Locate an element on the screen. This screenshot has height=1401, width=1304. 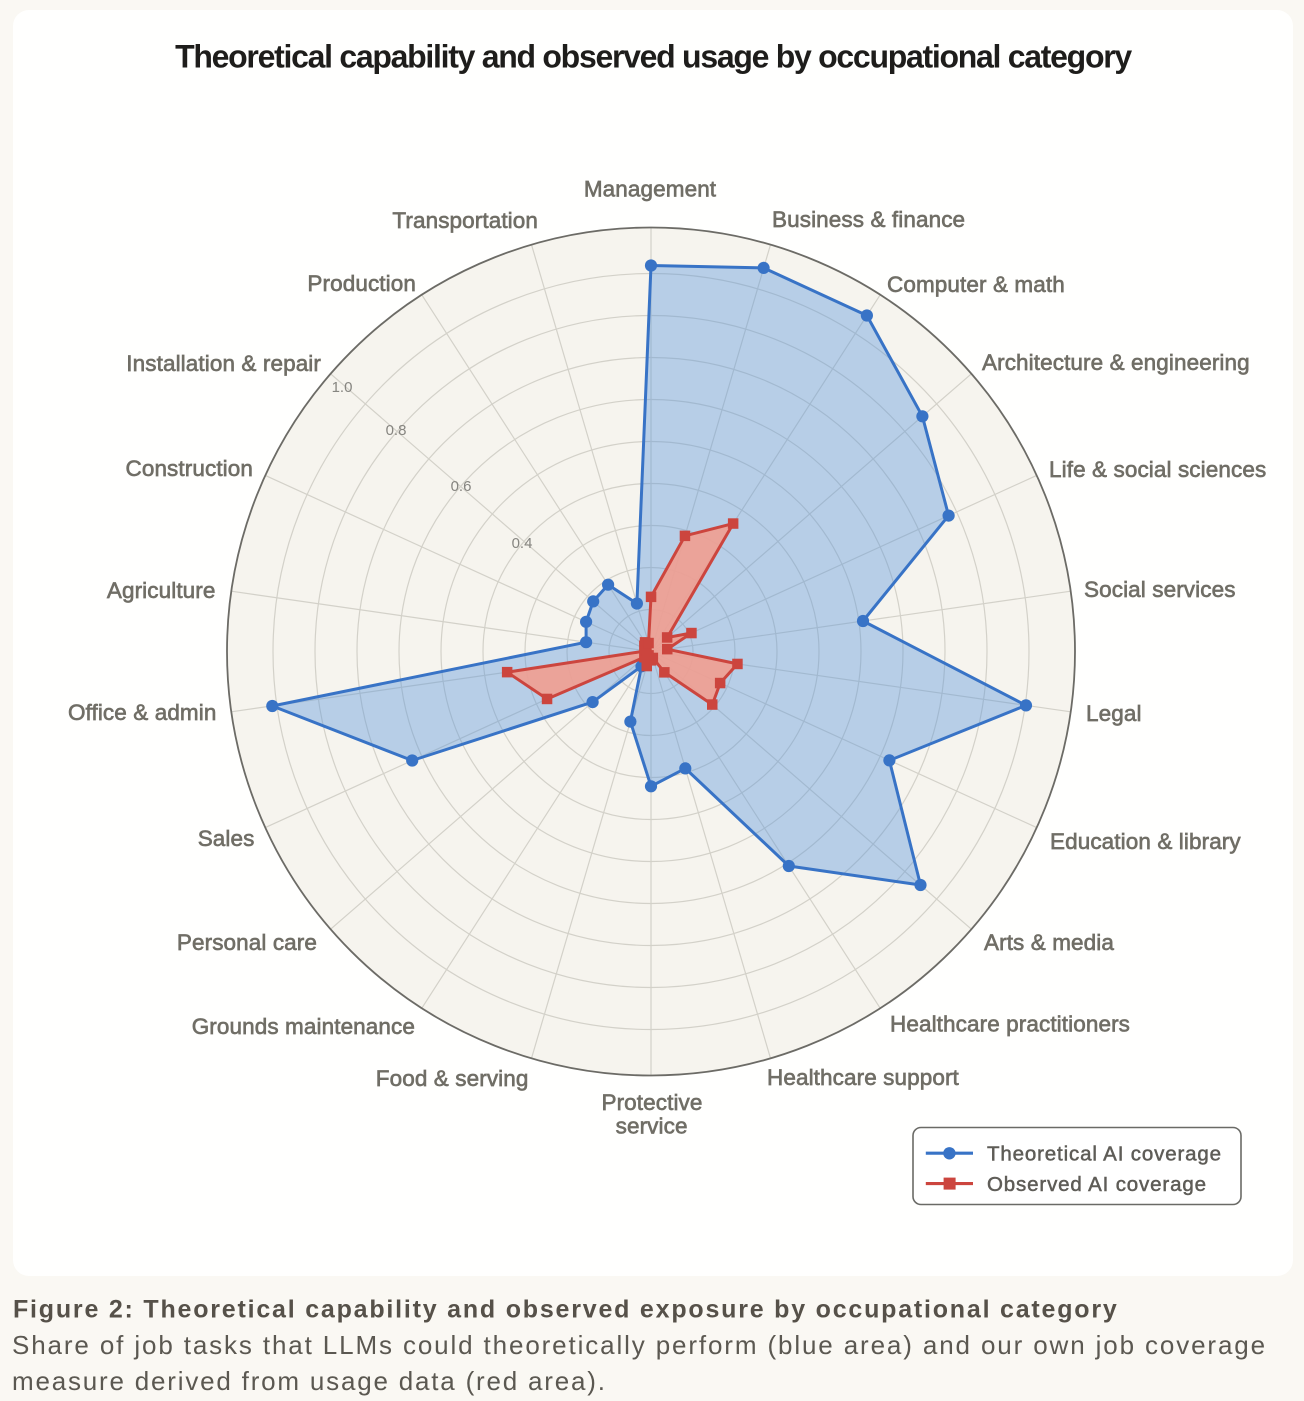
svg-text: Theoretical AI coverage is located at coordinates (1104, 1154).